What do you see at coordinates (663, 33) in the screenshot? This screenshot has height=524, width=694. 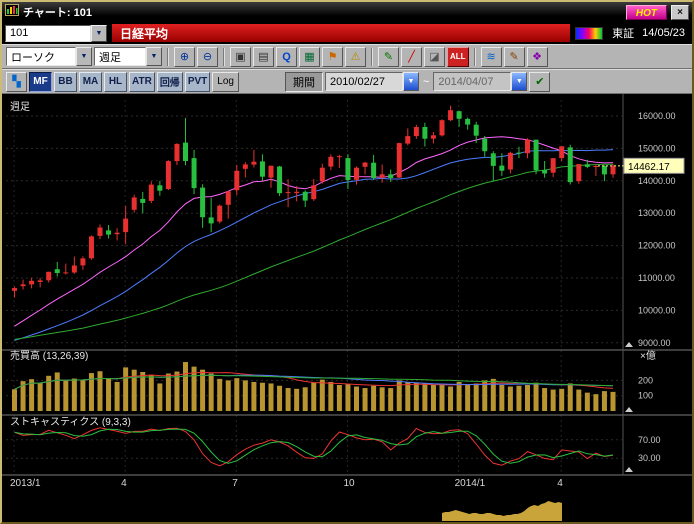 I see `quote-date-label: 14/05/23` at bounding box center [663, 33].